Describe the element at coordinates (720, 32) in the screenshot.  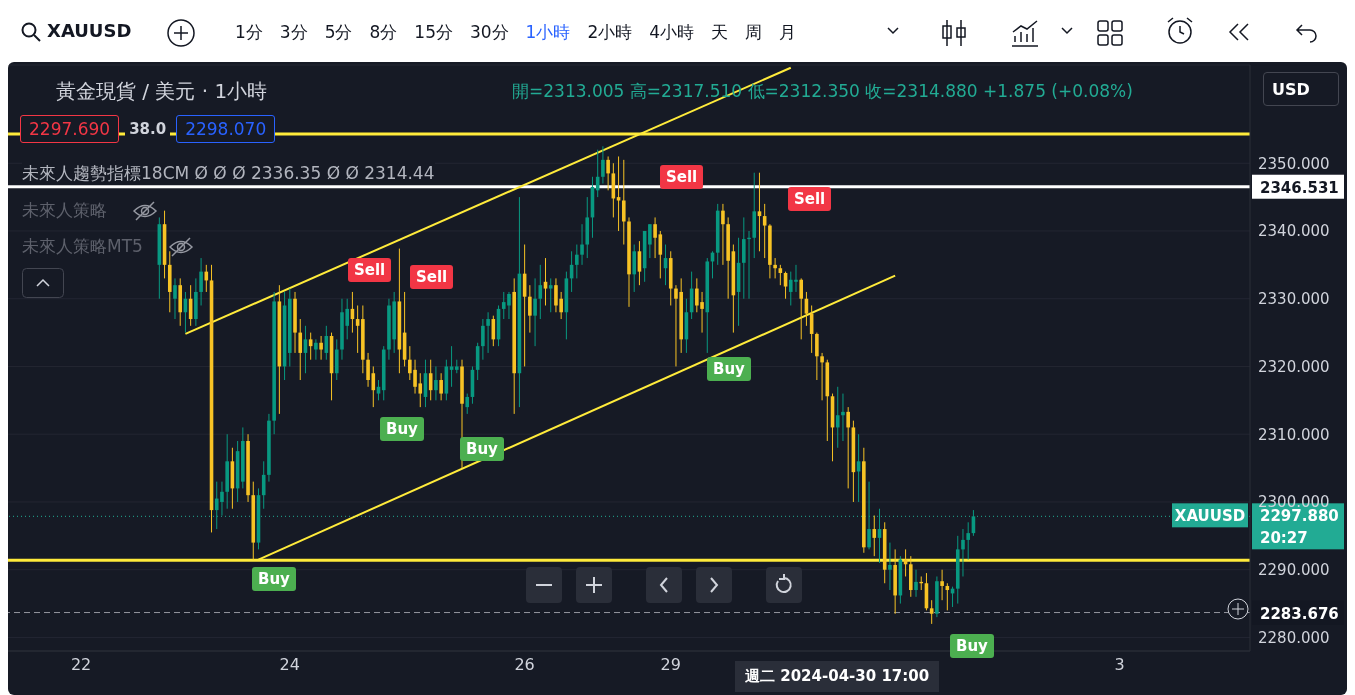
I see `text: 天` at that location.